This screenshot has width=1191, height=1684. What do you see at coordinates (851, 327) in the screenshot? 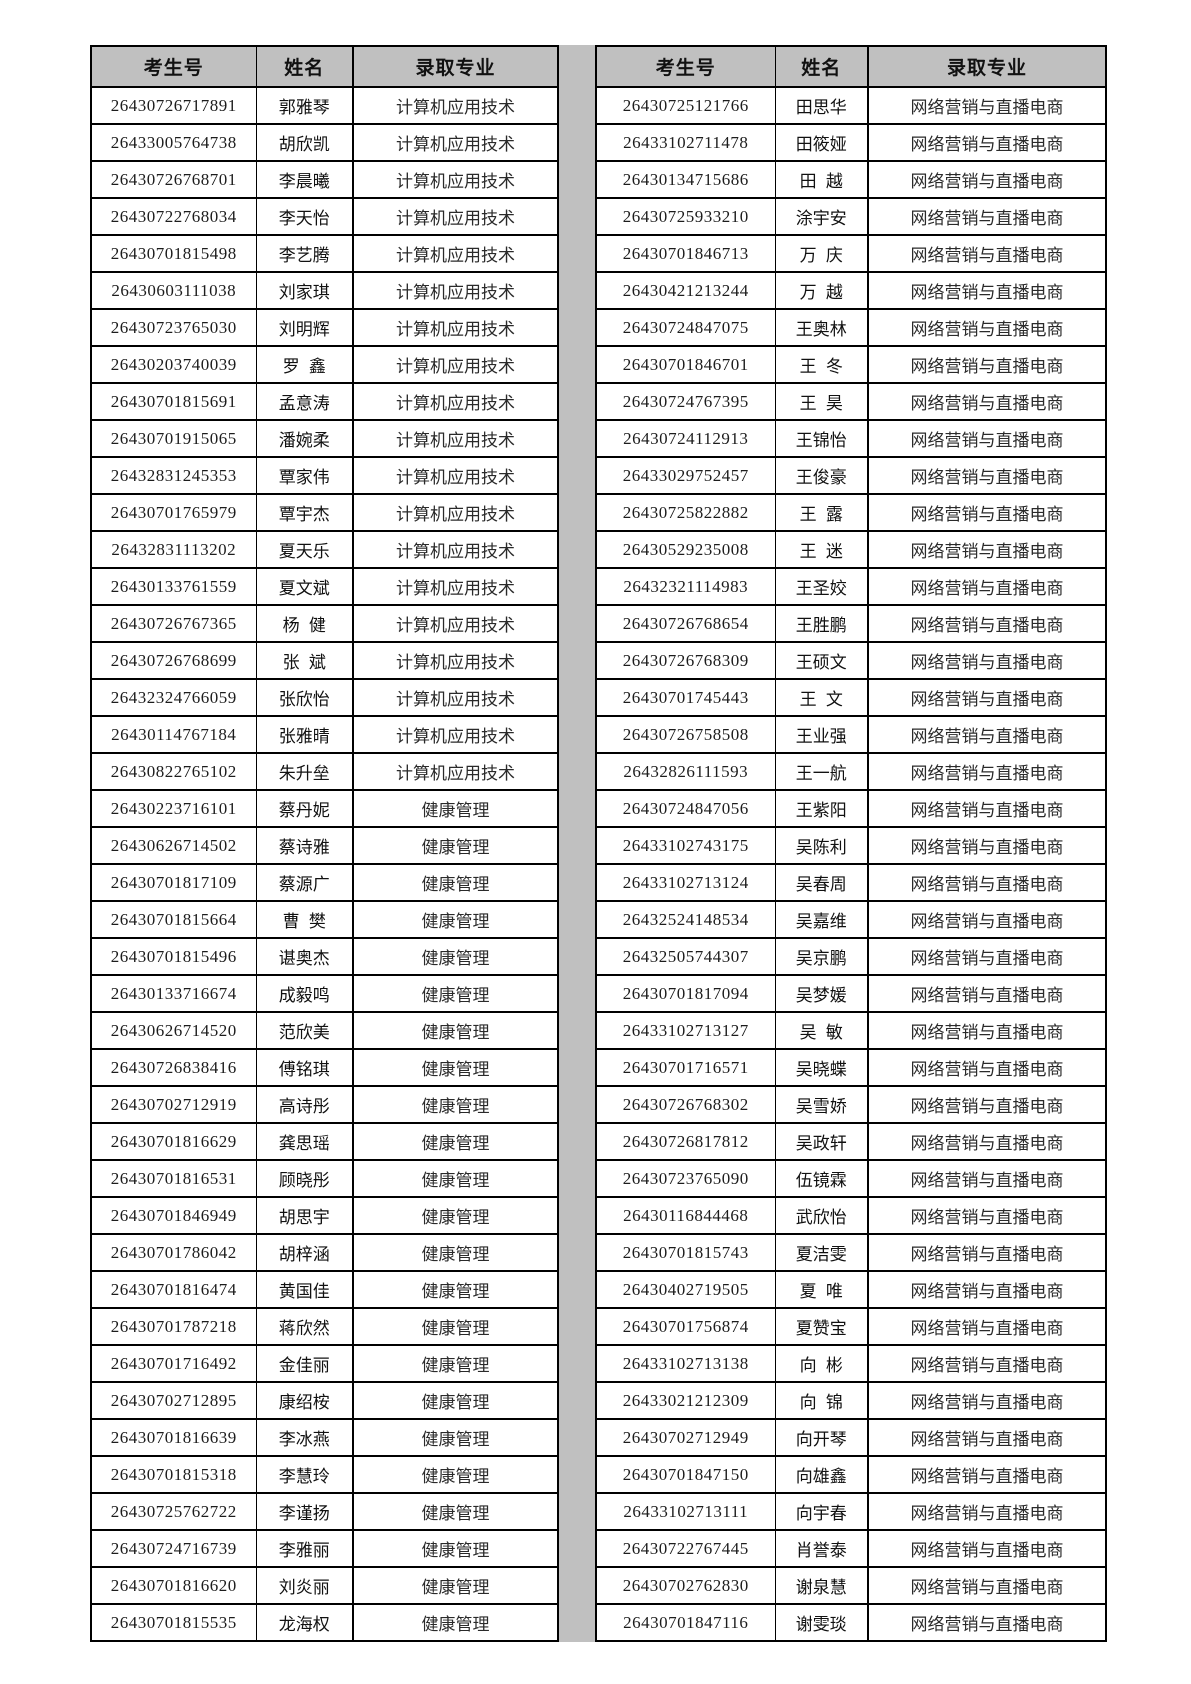
I see `table-row: 26430724847075 王奥林 网络营销与直播电商` at bounding box center [851, 327].